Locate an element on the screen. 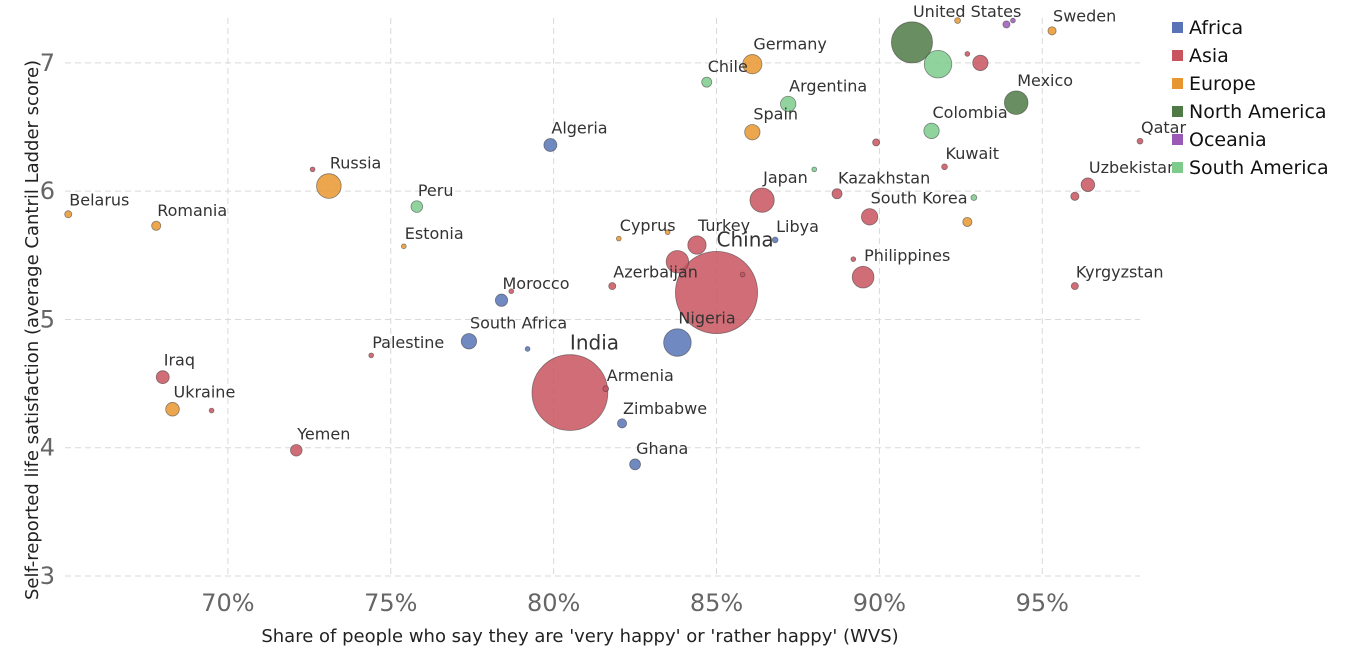  point-mexico is located at coordinates (1016, 102).